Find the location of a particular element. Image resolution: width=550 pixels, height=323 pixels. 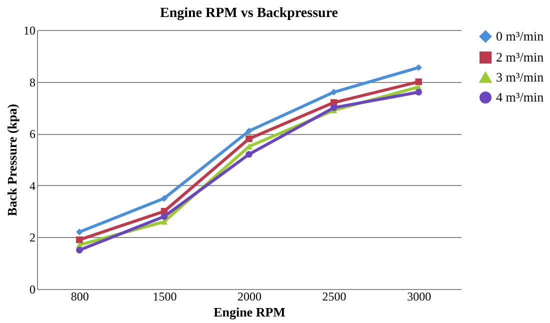

x-tick-label: 2500 is located at coordinates (334, 297).